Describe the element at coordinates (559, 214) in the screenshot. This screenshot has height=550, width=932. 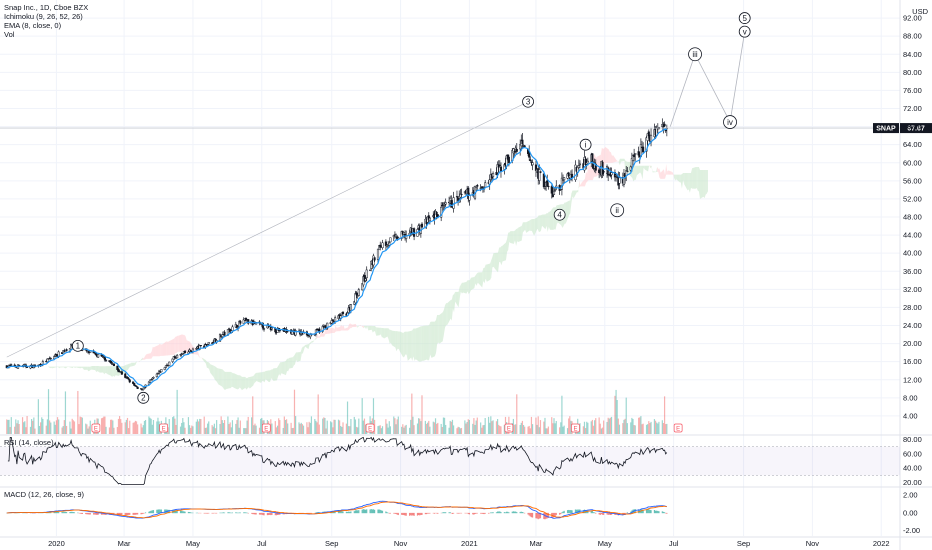
I see `wave-label-circle` at that location.